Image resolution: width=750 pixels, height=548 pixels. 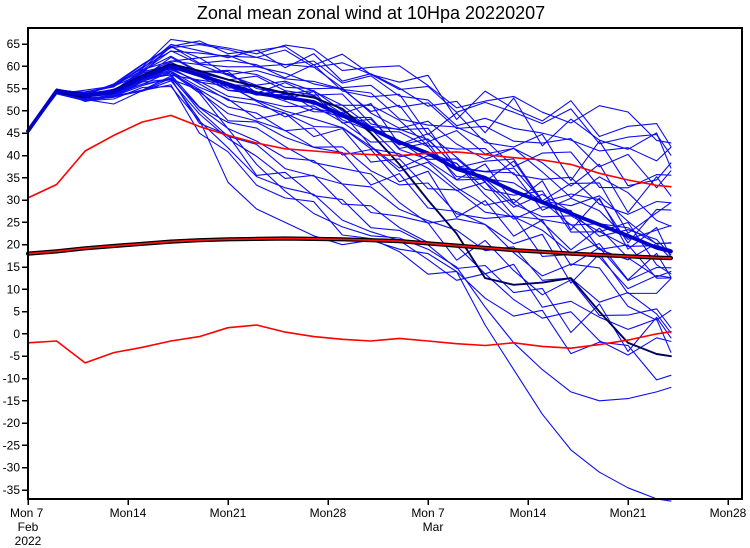 I want to click on y-axis-tick-label: 20, so click(x=14, y=245).